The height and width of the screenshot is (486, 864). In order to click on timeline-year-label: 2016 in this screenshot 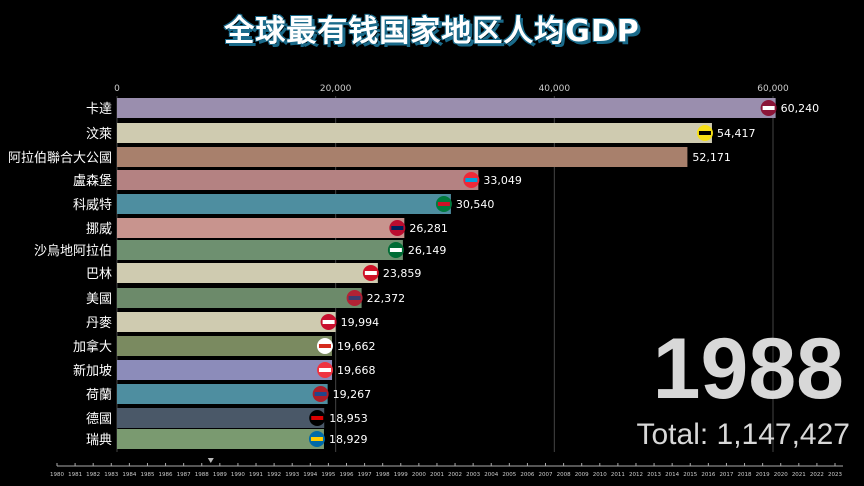, I will do `click(708, 475)`.